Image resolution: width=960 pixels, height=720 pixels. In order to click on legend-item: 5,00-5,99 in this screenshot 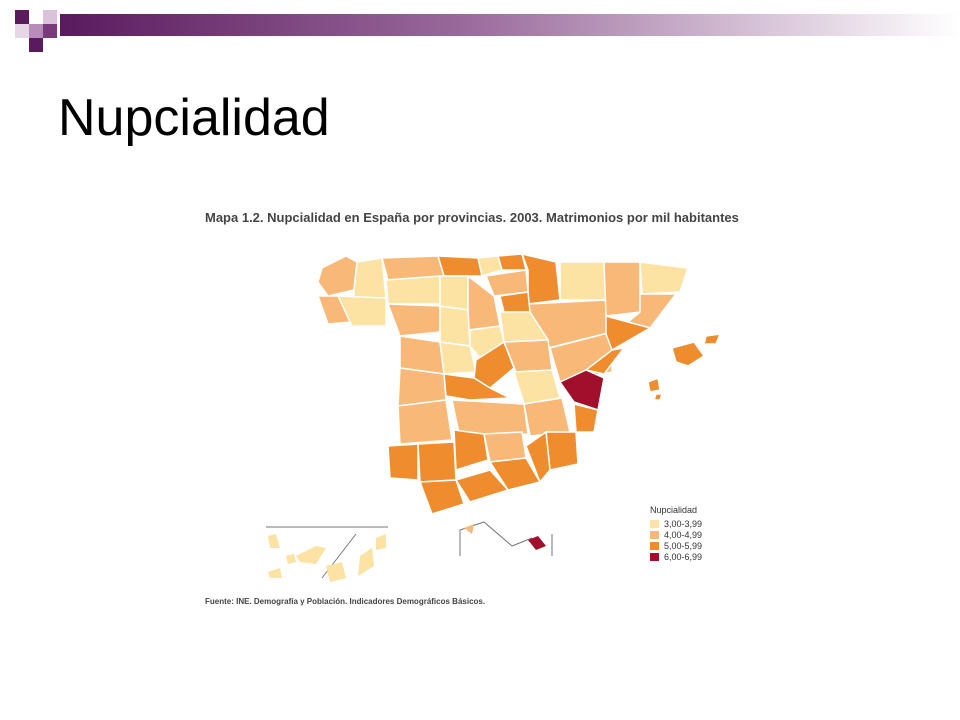, I will do `click(676, 545)`.